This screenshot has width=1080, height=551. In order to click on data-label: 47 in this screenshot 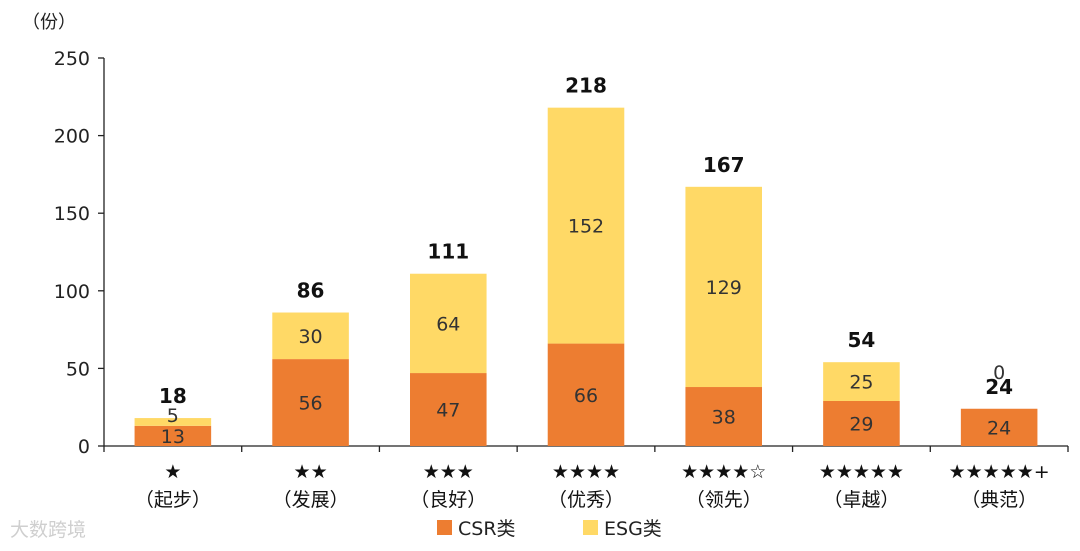, I will do `click(448, 411)`.